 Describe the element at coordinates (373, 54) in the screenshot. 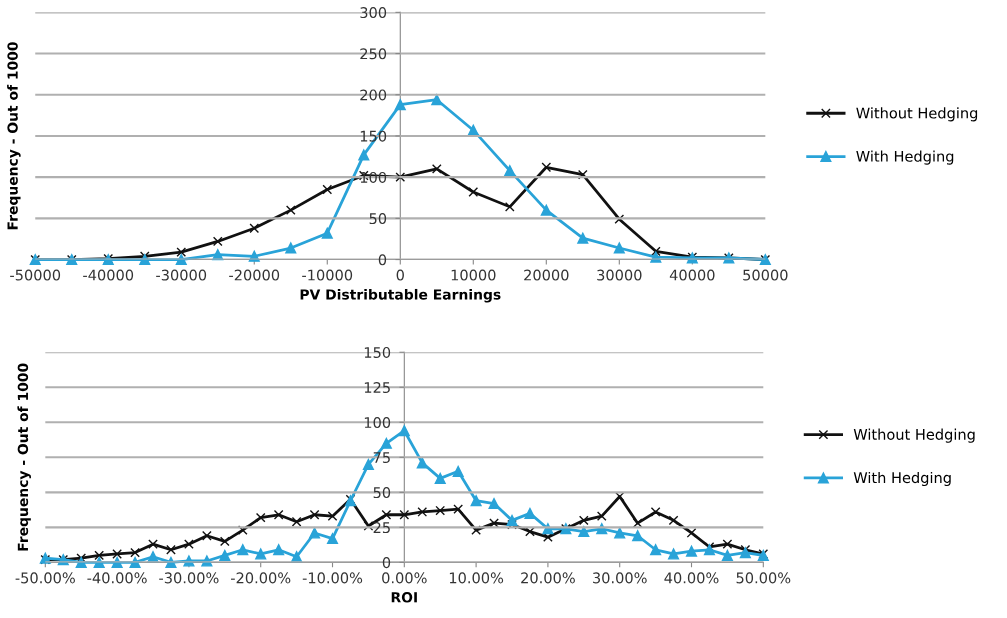

I see `y-tick-label: 250` at that location.